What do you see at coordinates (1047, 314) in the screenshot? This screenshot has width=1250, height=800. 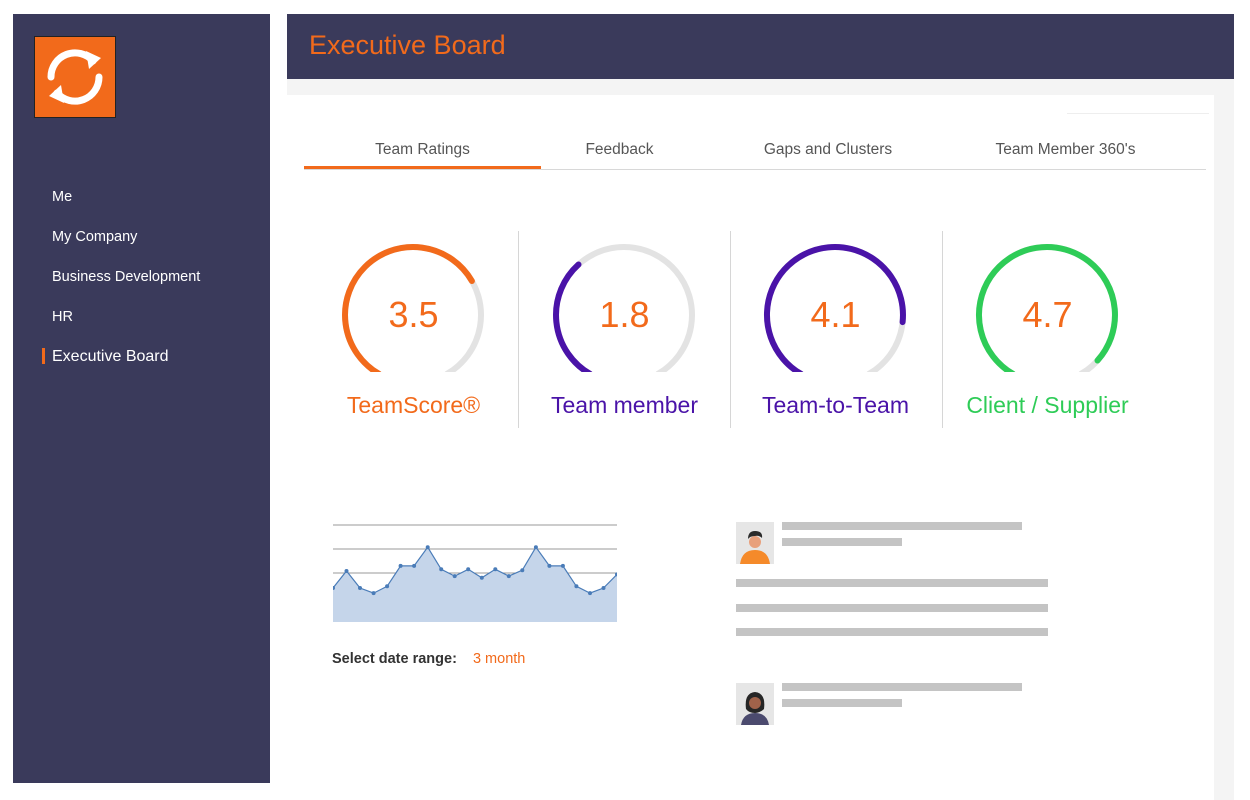 I see `gauge-value: 4.7` at bounding box center [1047, 314].